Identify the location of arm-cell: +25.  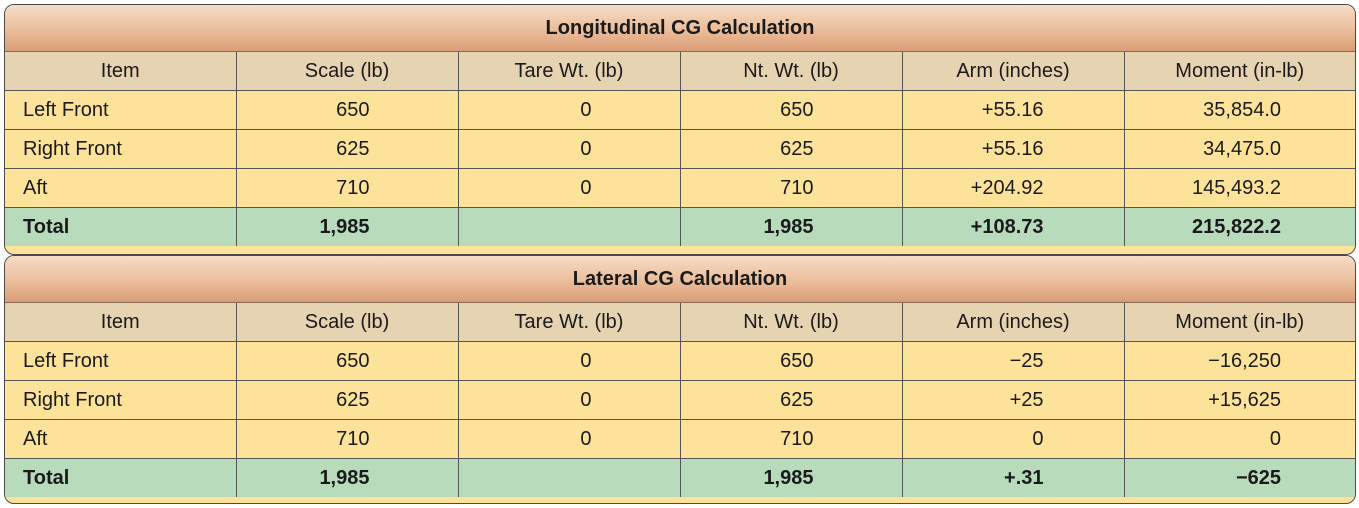
(1013, 400).